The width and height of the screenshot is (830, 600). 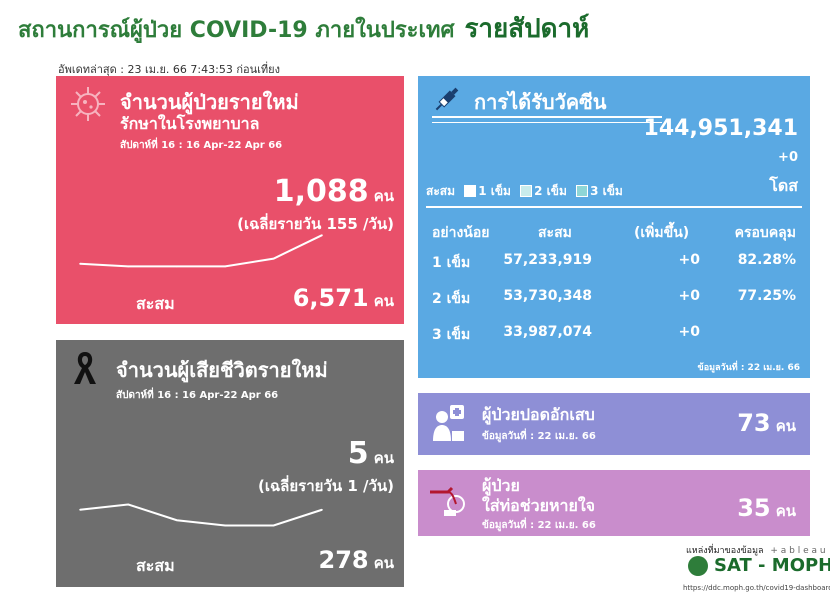 I want to click on new-cases-cumulative-label: สะสม, so click(x=155, y=303).